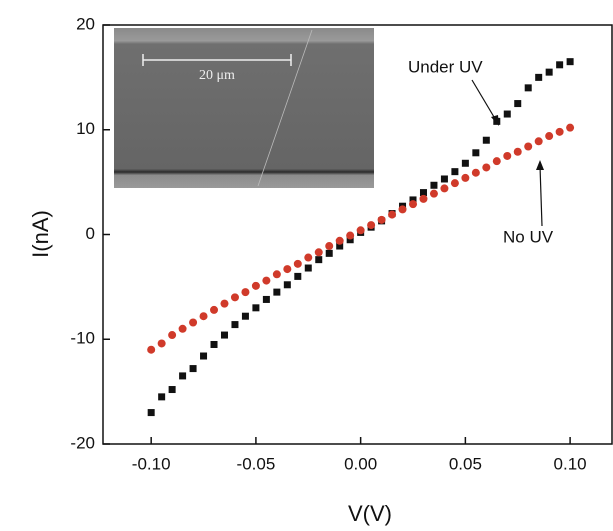 The height and width of the screenshot is (531, 613). I want to click on inset-scale-label: 20 μm, so click(217, 75).